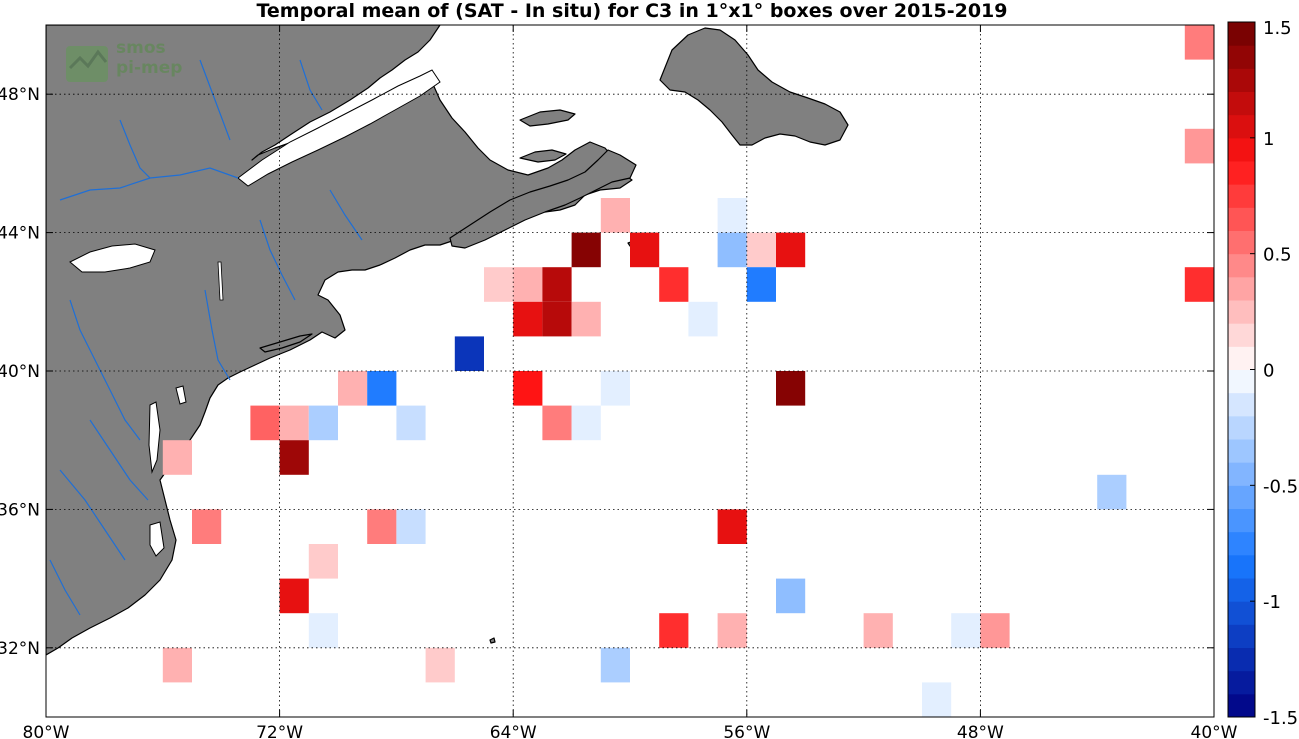 The image size is (1299, 739). What do you see at coordinates (220, 281) in the screenshot?
I see `lake-champlain` at bounding box center [220, 281].